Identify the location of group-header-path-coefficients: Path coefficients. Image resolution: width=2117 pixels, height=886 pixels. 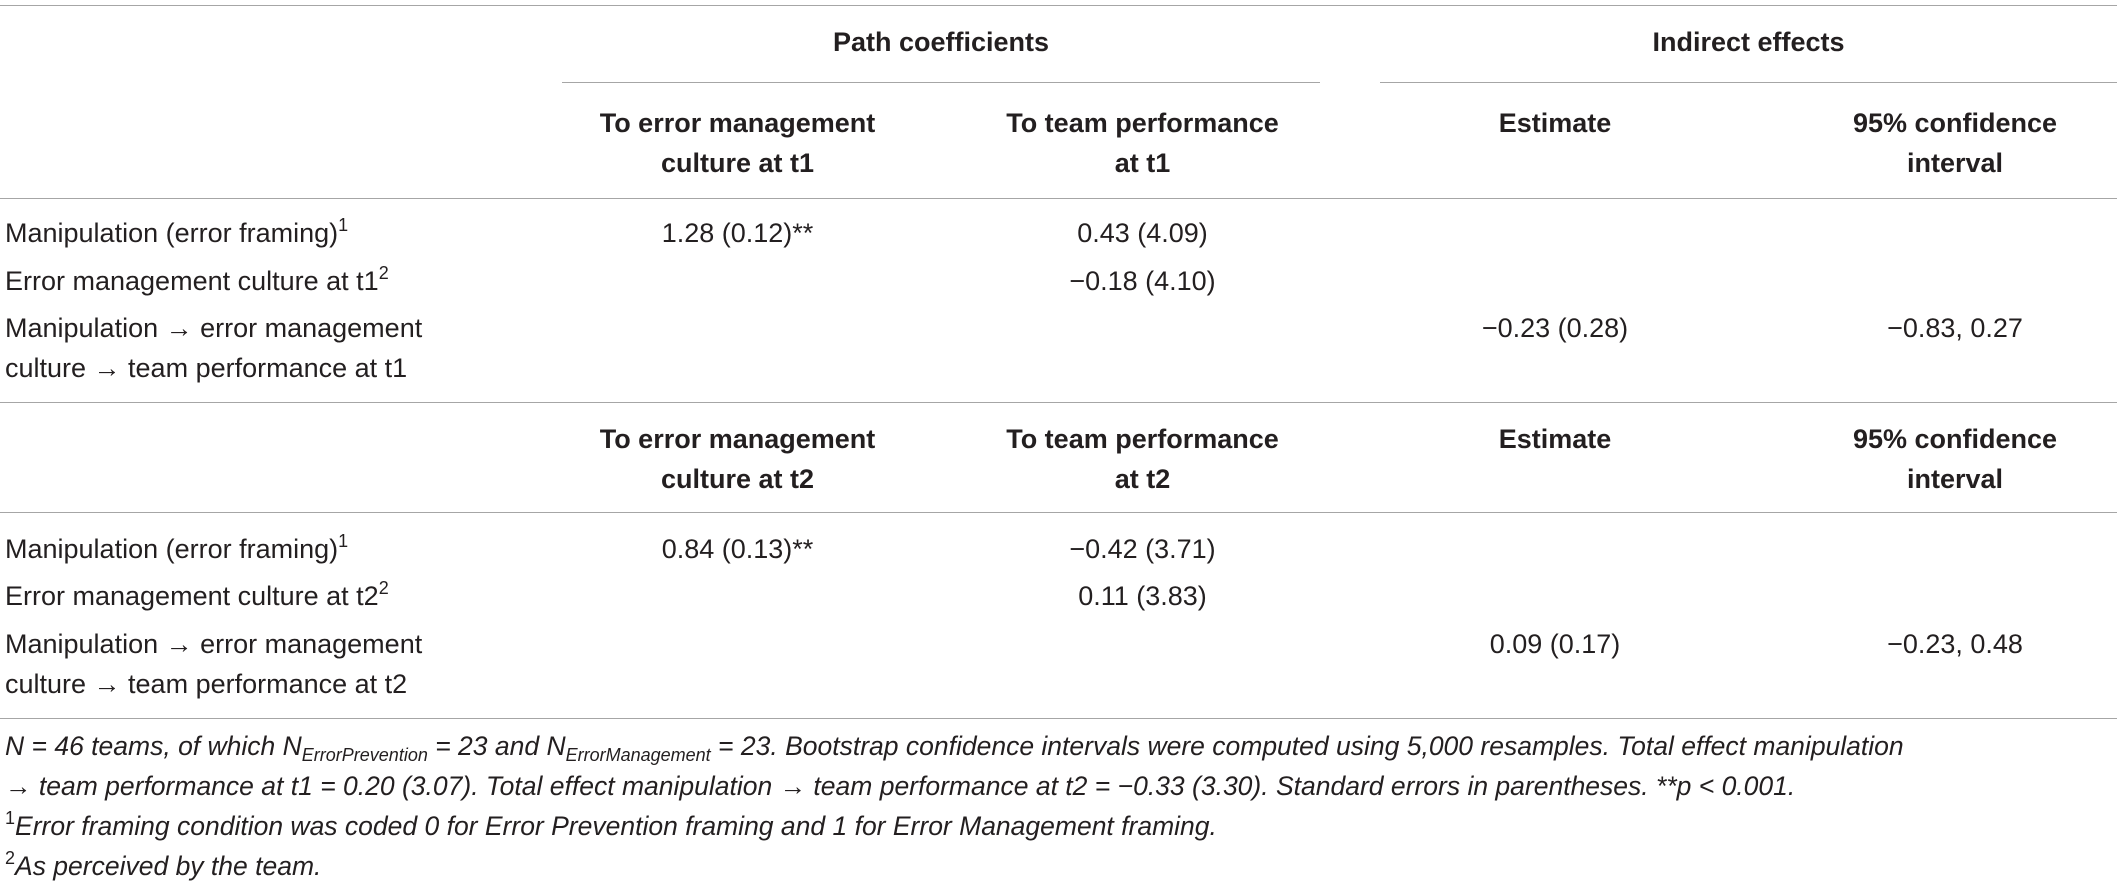
(941, 42).